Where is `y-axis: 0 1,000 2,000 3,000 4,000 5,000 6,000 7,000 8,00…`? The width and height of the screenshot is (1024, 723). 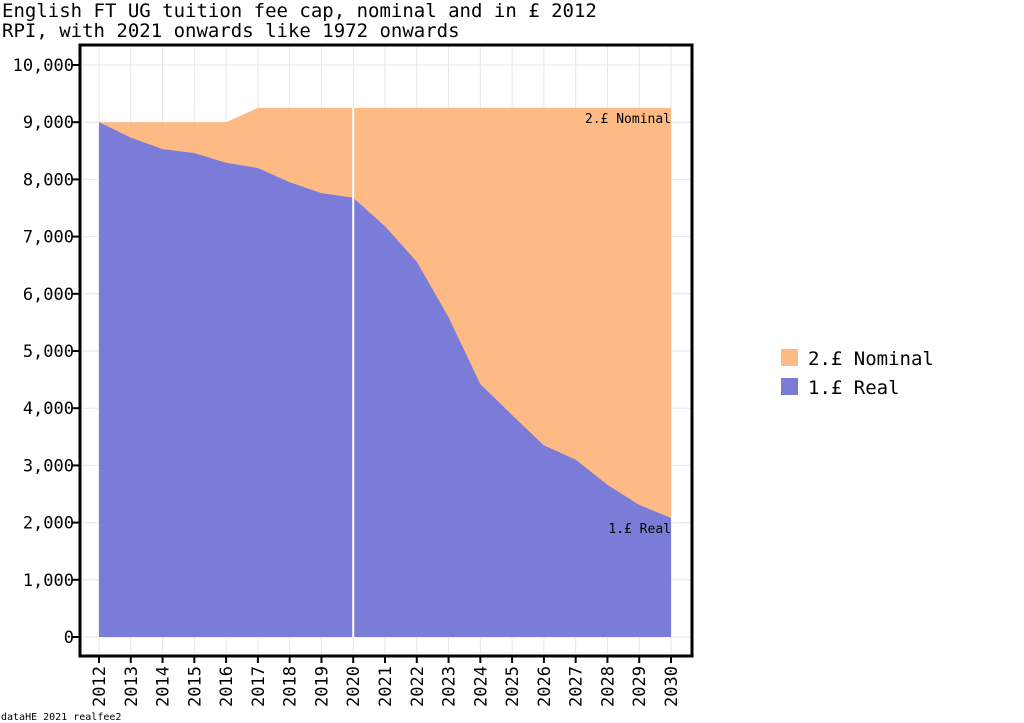
y-axis: 0 1,000 2,000 3,000 4,000 5,000 6,000 7,000 8,00… is located at coordinates (46, 352).